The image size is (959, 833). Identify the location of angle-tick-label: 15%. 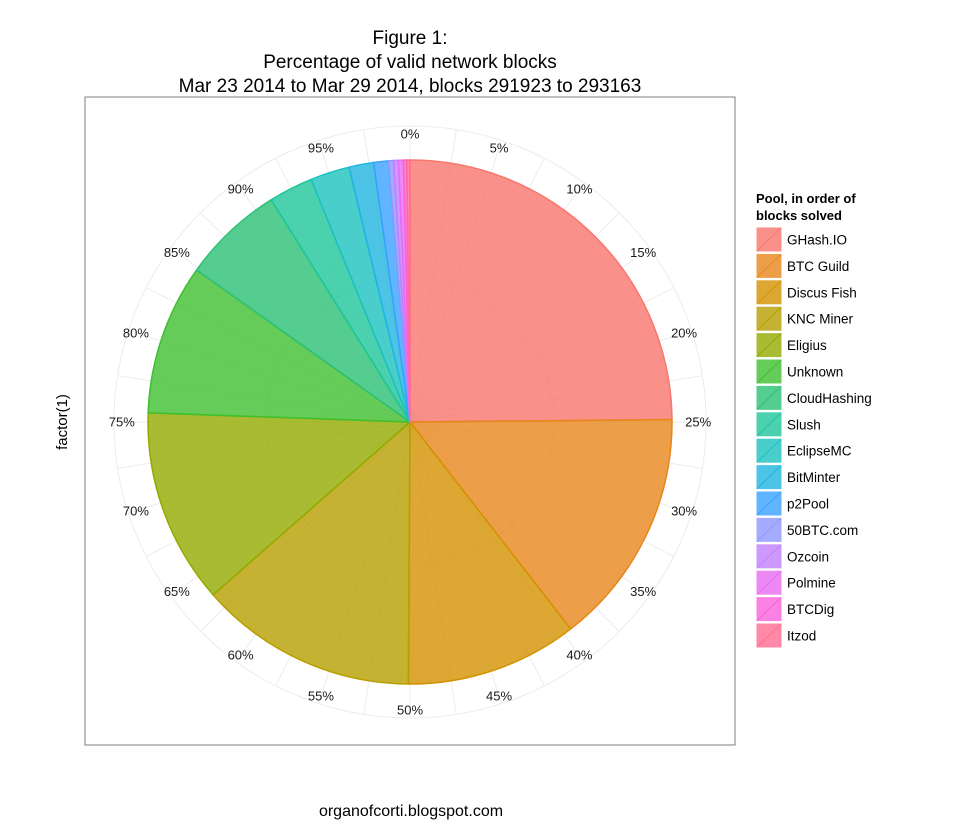
(643, 252).